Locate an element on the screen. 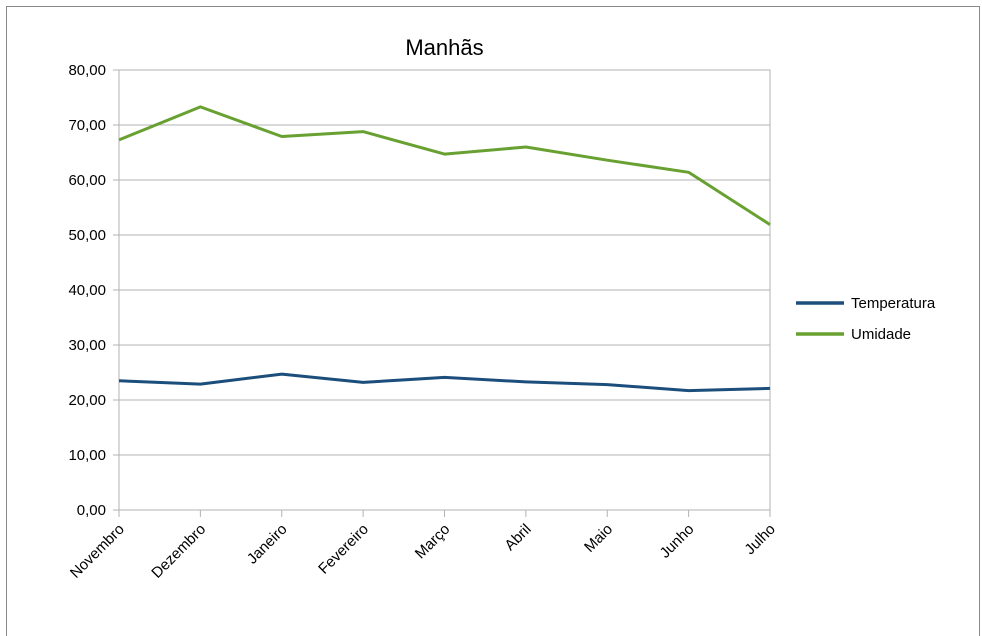 The image size is (982, 636). y-tick-label: 60,00 is located at coordinates (87, 180).